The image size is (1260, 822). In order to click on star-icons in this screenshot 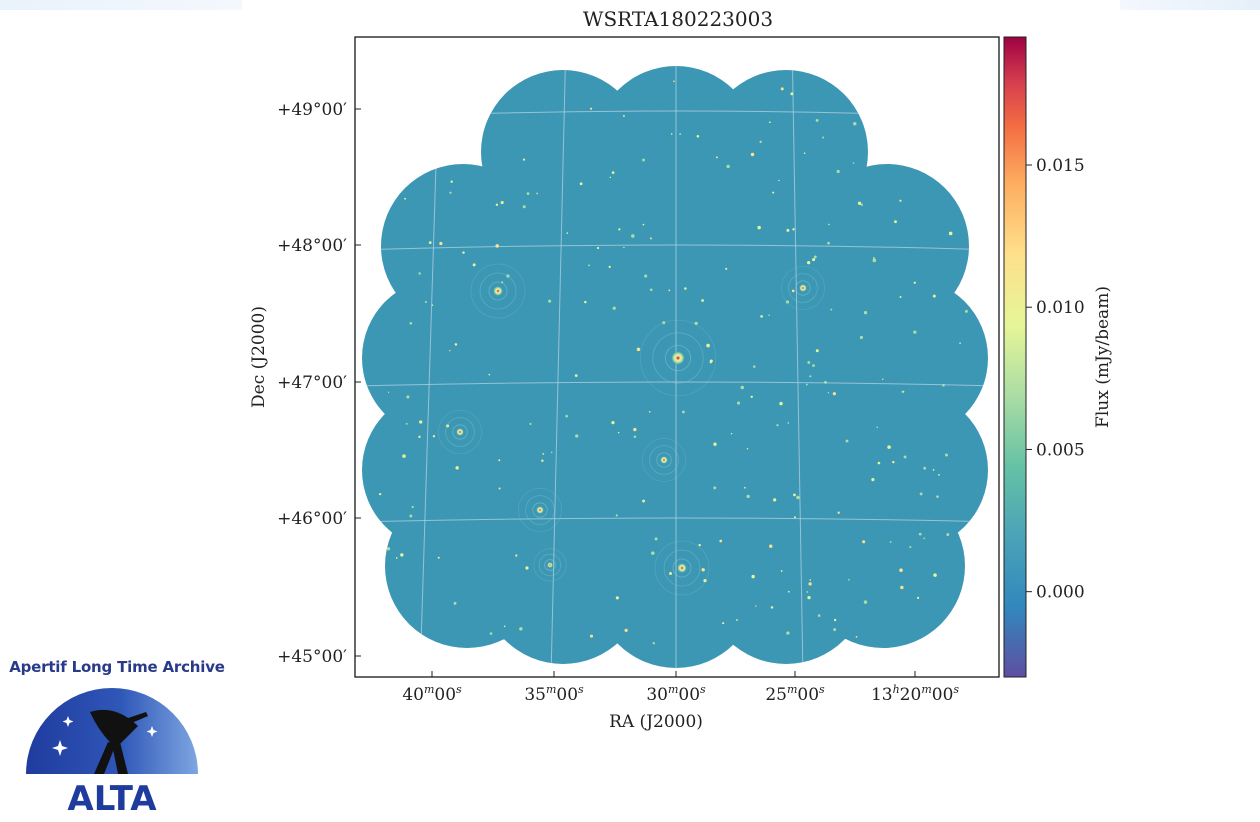, I will do `click(112, 725)`.